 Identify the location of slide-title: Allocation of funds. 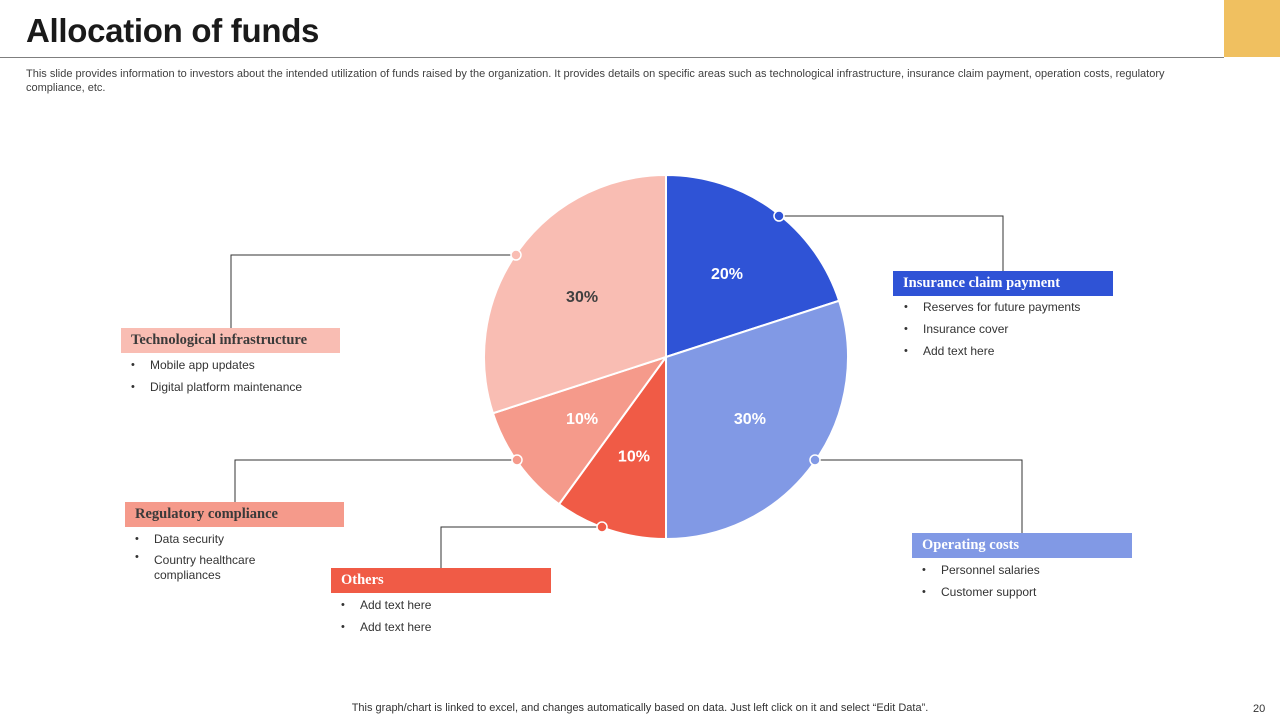
(173, 30).